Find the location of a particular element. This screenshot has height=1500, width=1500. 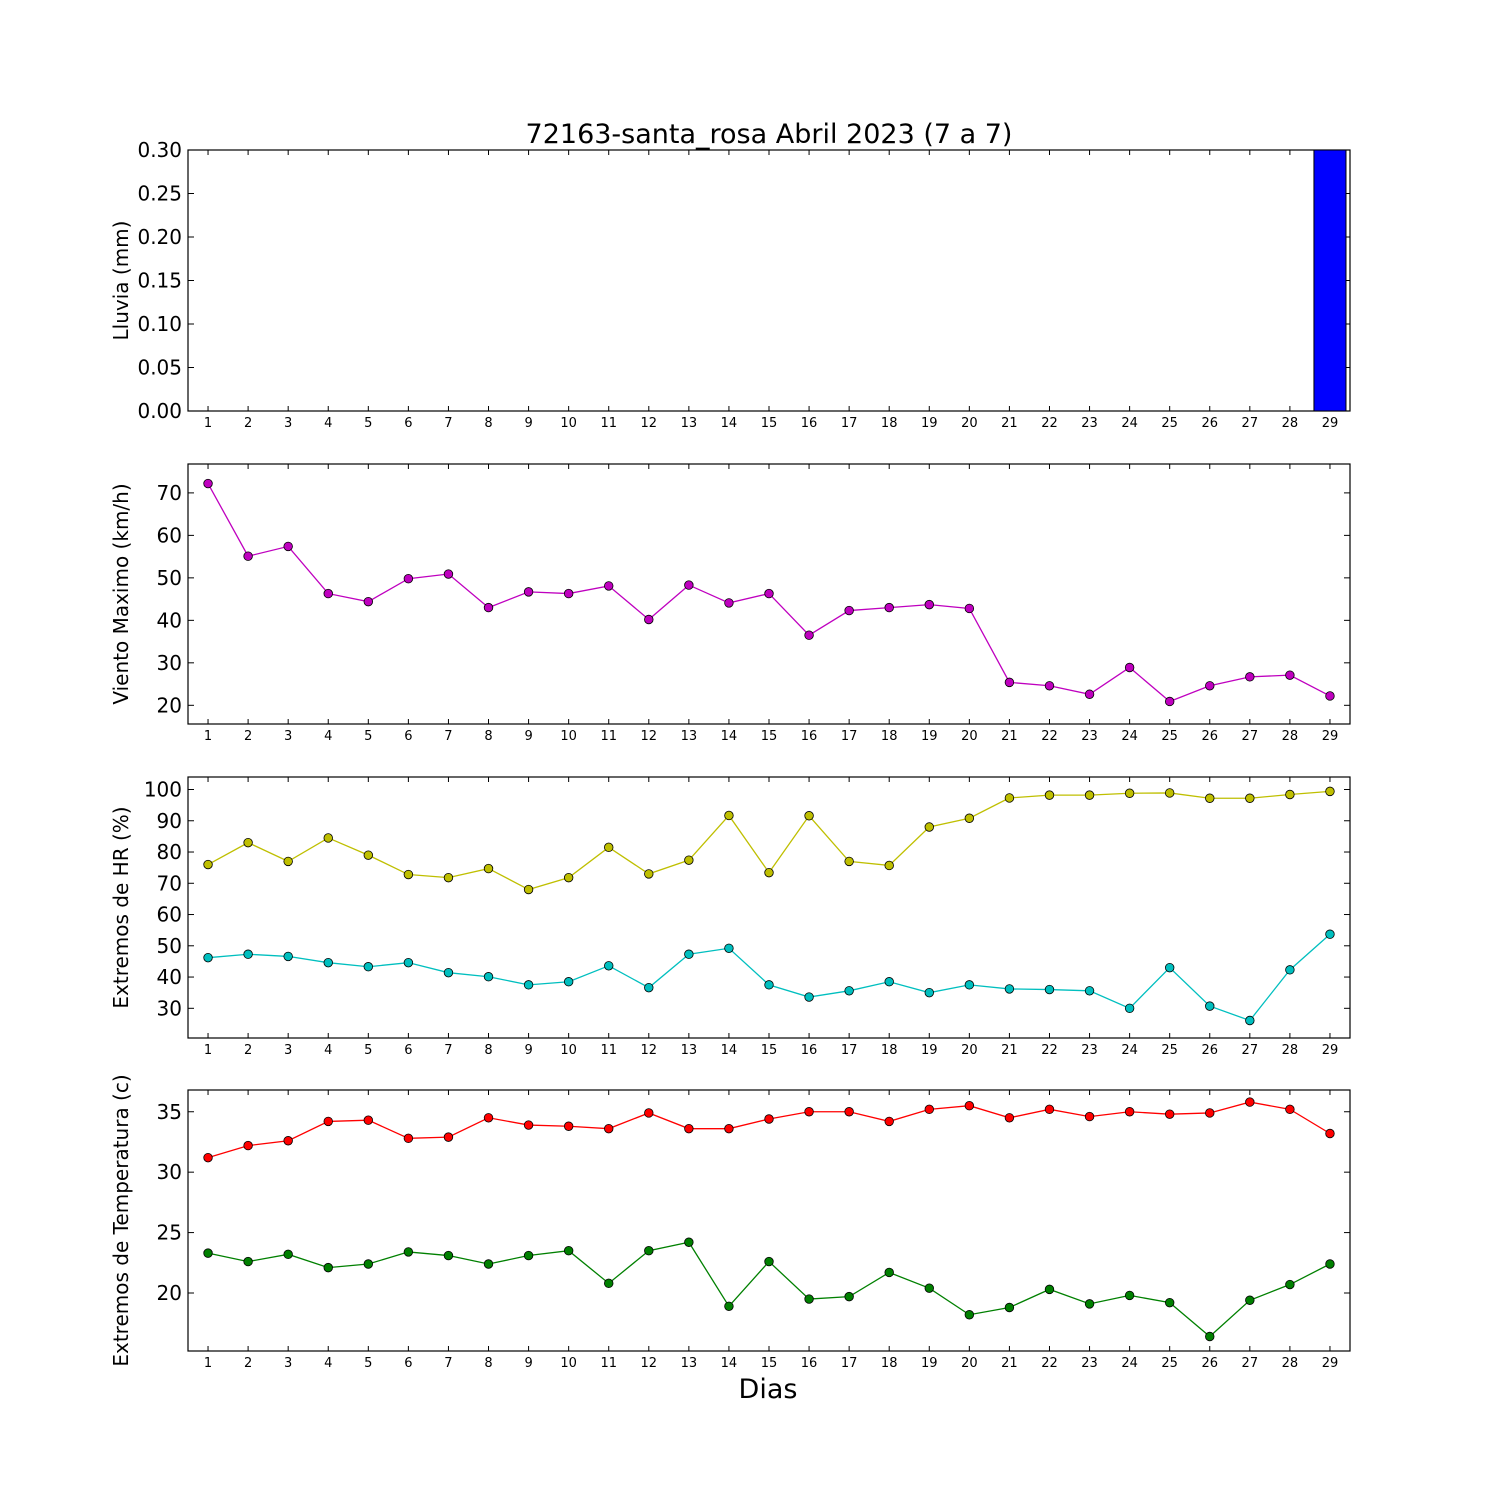

y-tick-label: 25 is located at coordinates (169, 1233).